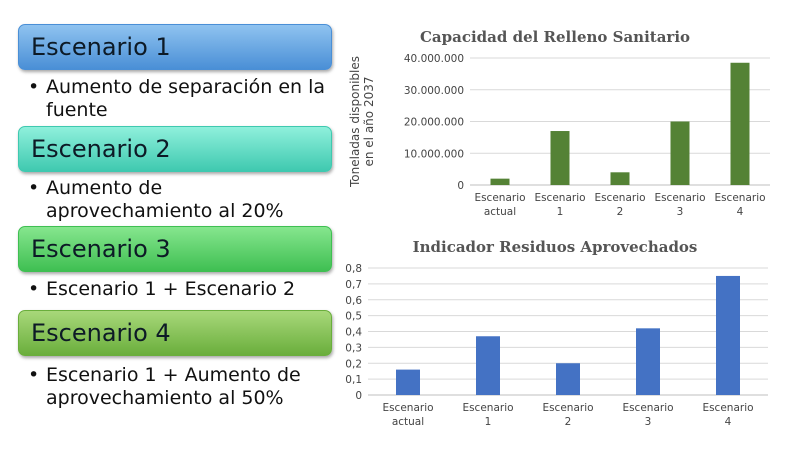  Describe the element at coordinates (177, 98) in the screenshot. I see `scenario-1-desc: • Aumento de separación en la fuente` at that location.